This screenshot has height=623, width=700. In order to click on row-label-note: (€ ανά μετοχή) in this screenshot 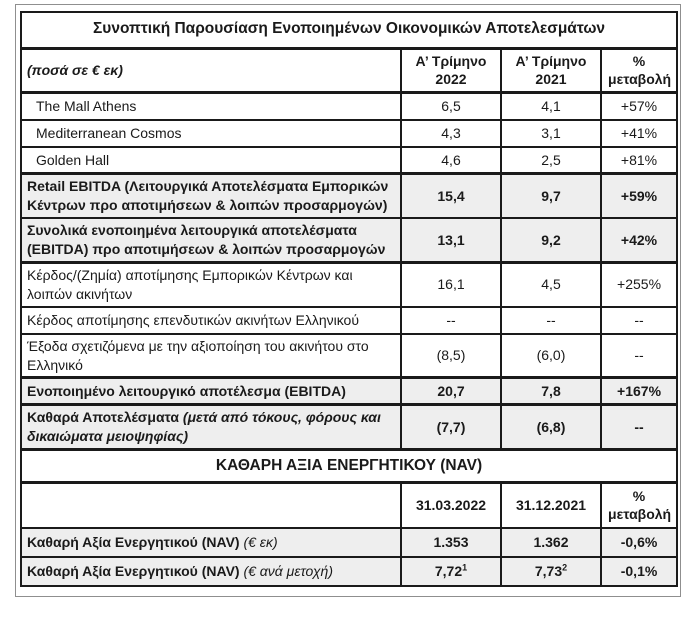, I will do `click(288, 570)`.